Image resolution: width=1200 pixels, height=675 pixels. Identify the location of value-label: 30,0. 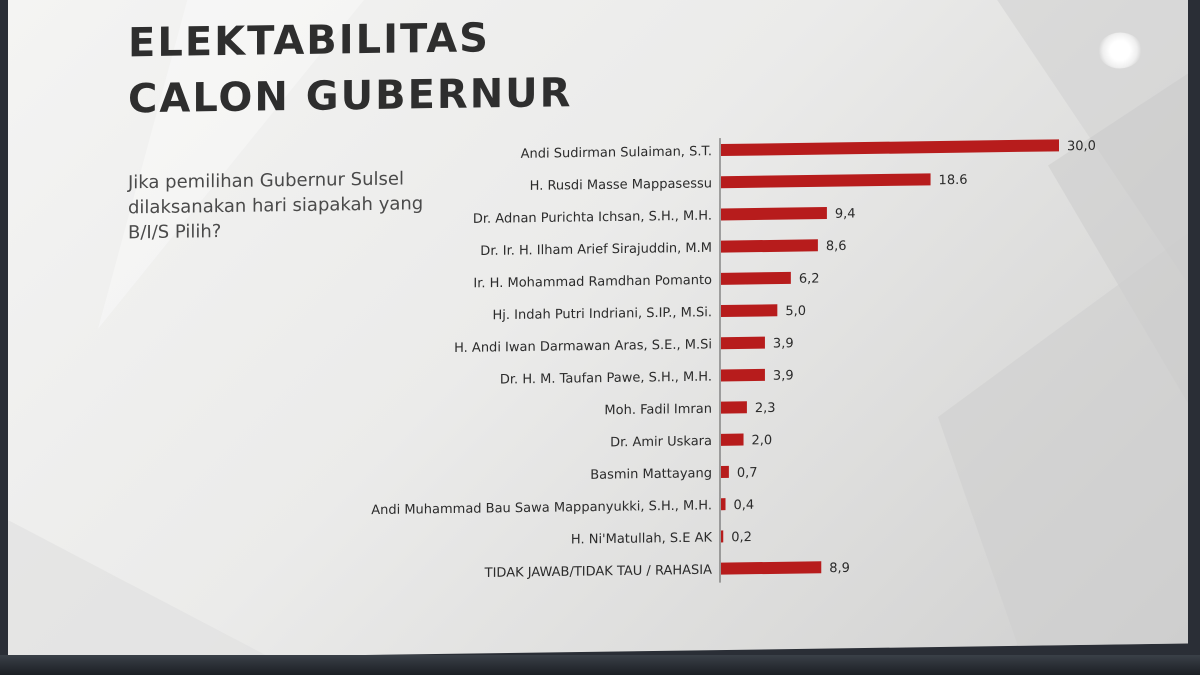
(1081, 146).